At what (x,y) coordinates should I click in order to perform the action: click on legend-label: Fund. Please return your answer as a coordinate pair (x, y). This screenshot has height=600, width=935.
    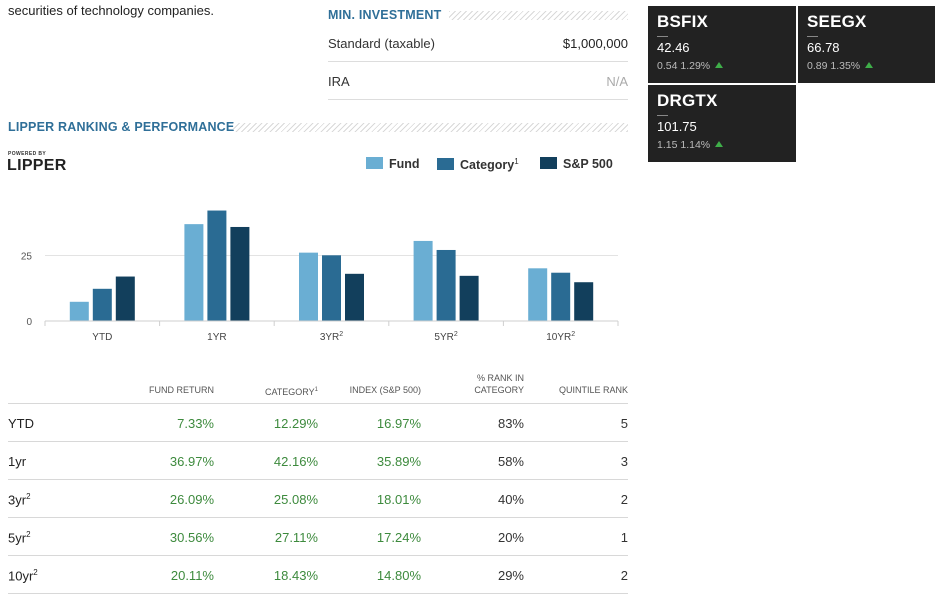
    Looking at the image, I should click on (404, 164).